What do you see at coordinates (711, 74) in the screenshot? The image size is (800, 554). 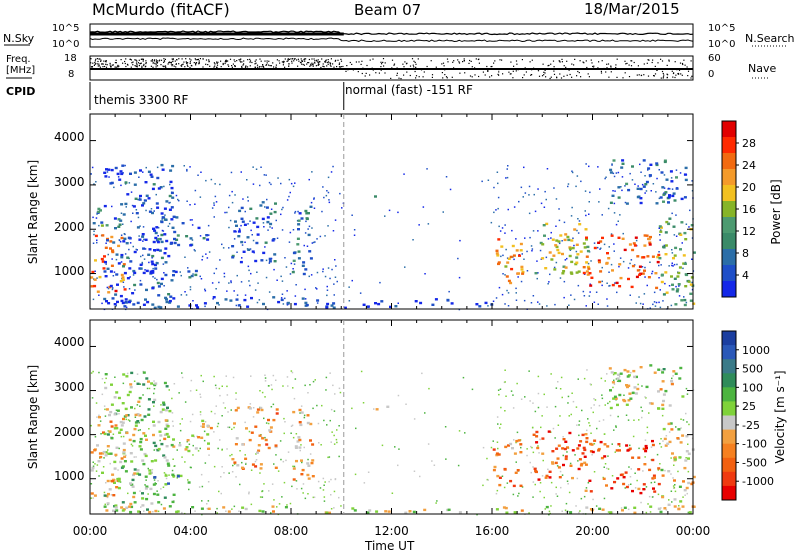 I see `freq-right-tick-bottom: 0` at bounding box center [711, 74].